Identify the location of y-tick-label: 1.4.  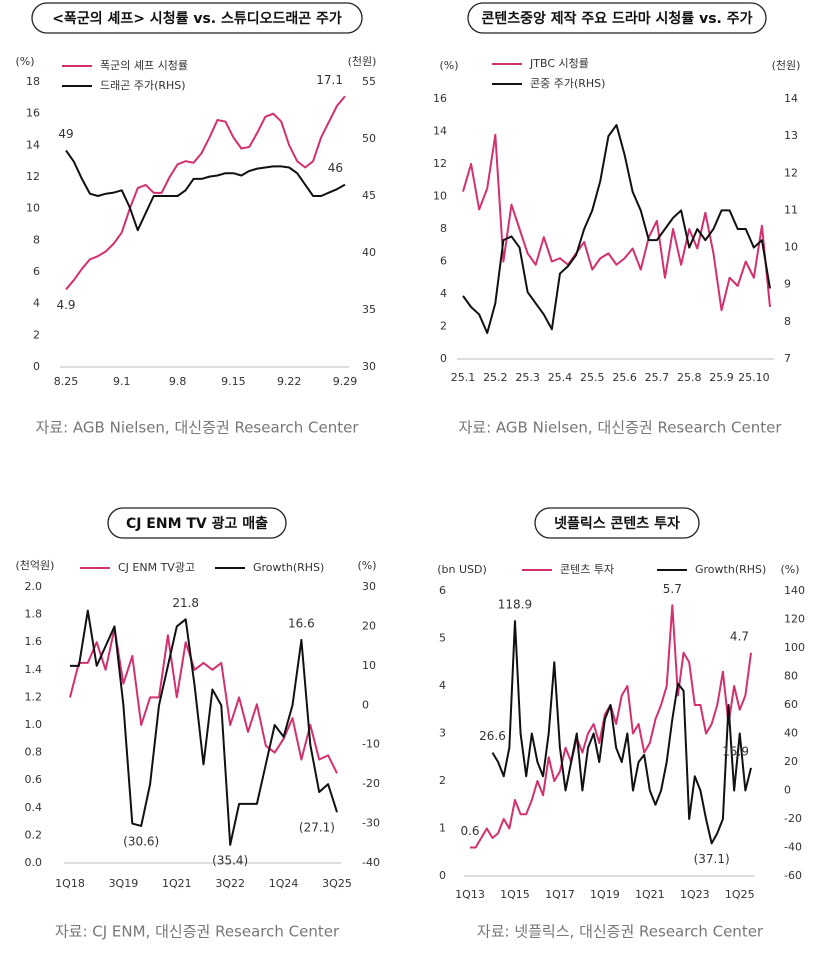
(34, 669).